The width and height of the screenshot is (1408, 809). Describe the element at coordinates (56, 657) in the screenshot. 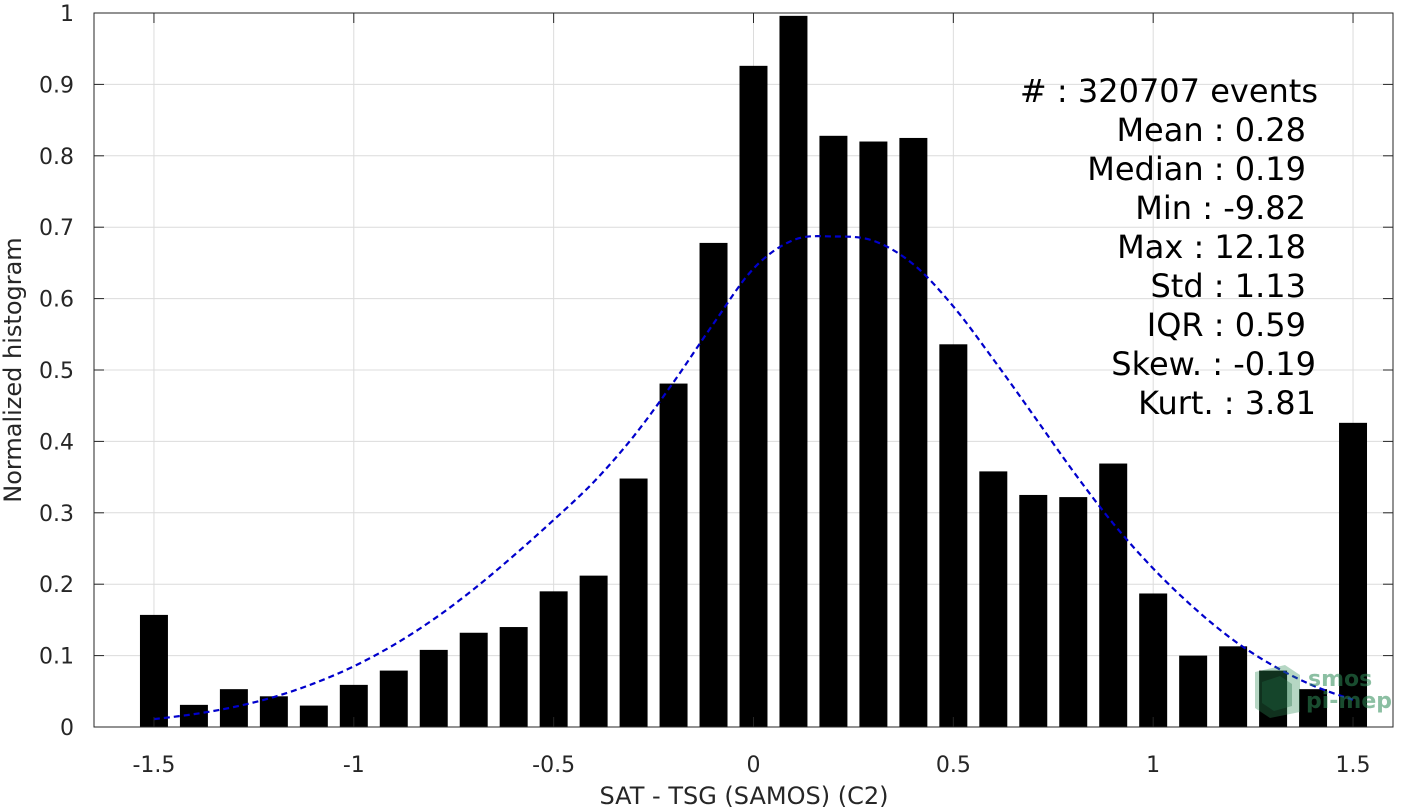

I see `y-tick-label-1: 0.1` at that location.